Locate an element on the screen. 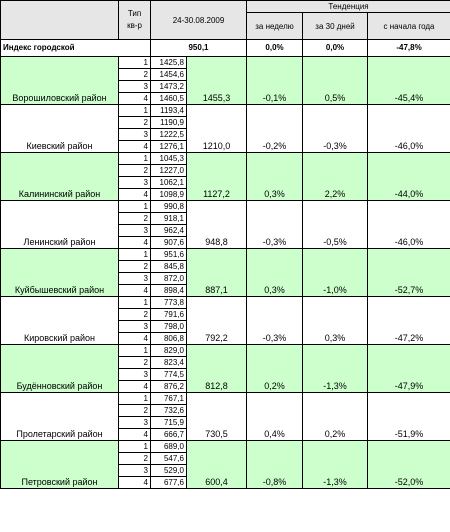 The height and width of the screenshot is (532, 450). price-value: 876,2 is located at coordinates (168, 386).